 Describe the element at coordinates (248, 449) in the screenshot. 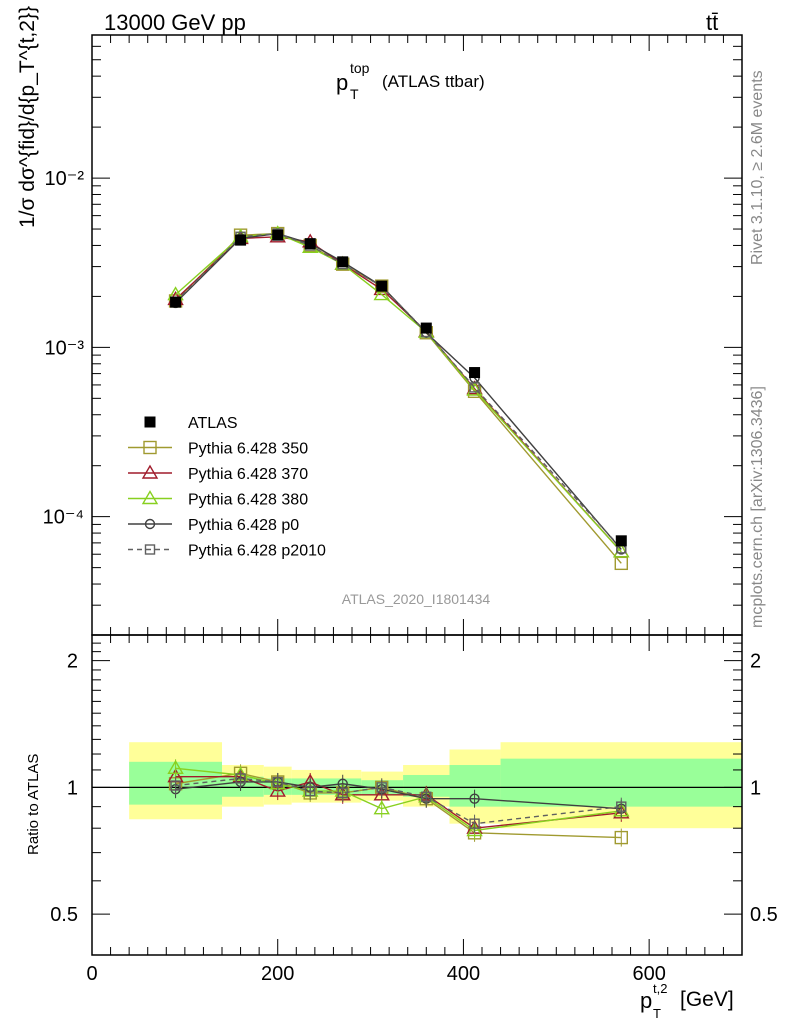

I see `legend-label-1: Pythia 6.428 350` at that location.